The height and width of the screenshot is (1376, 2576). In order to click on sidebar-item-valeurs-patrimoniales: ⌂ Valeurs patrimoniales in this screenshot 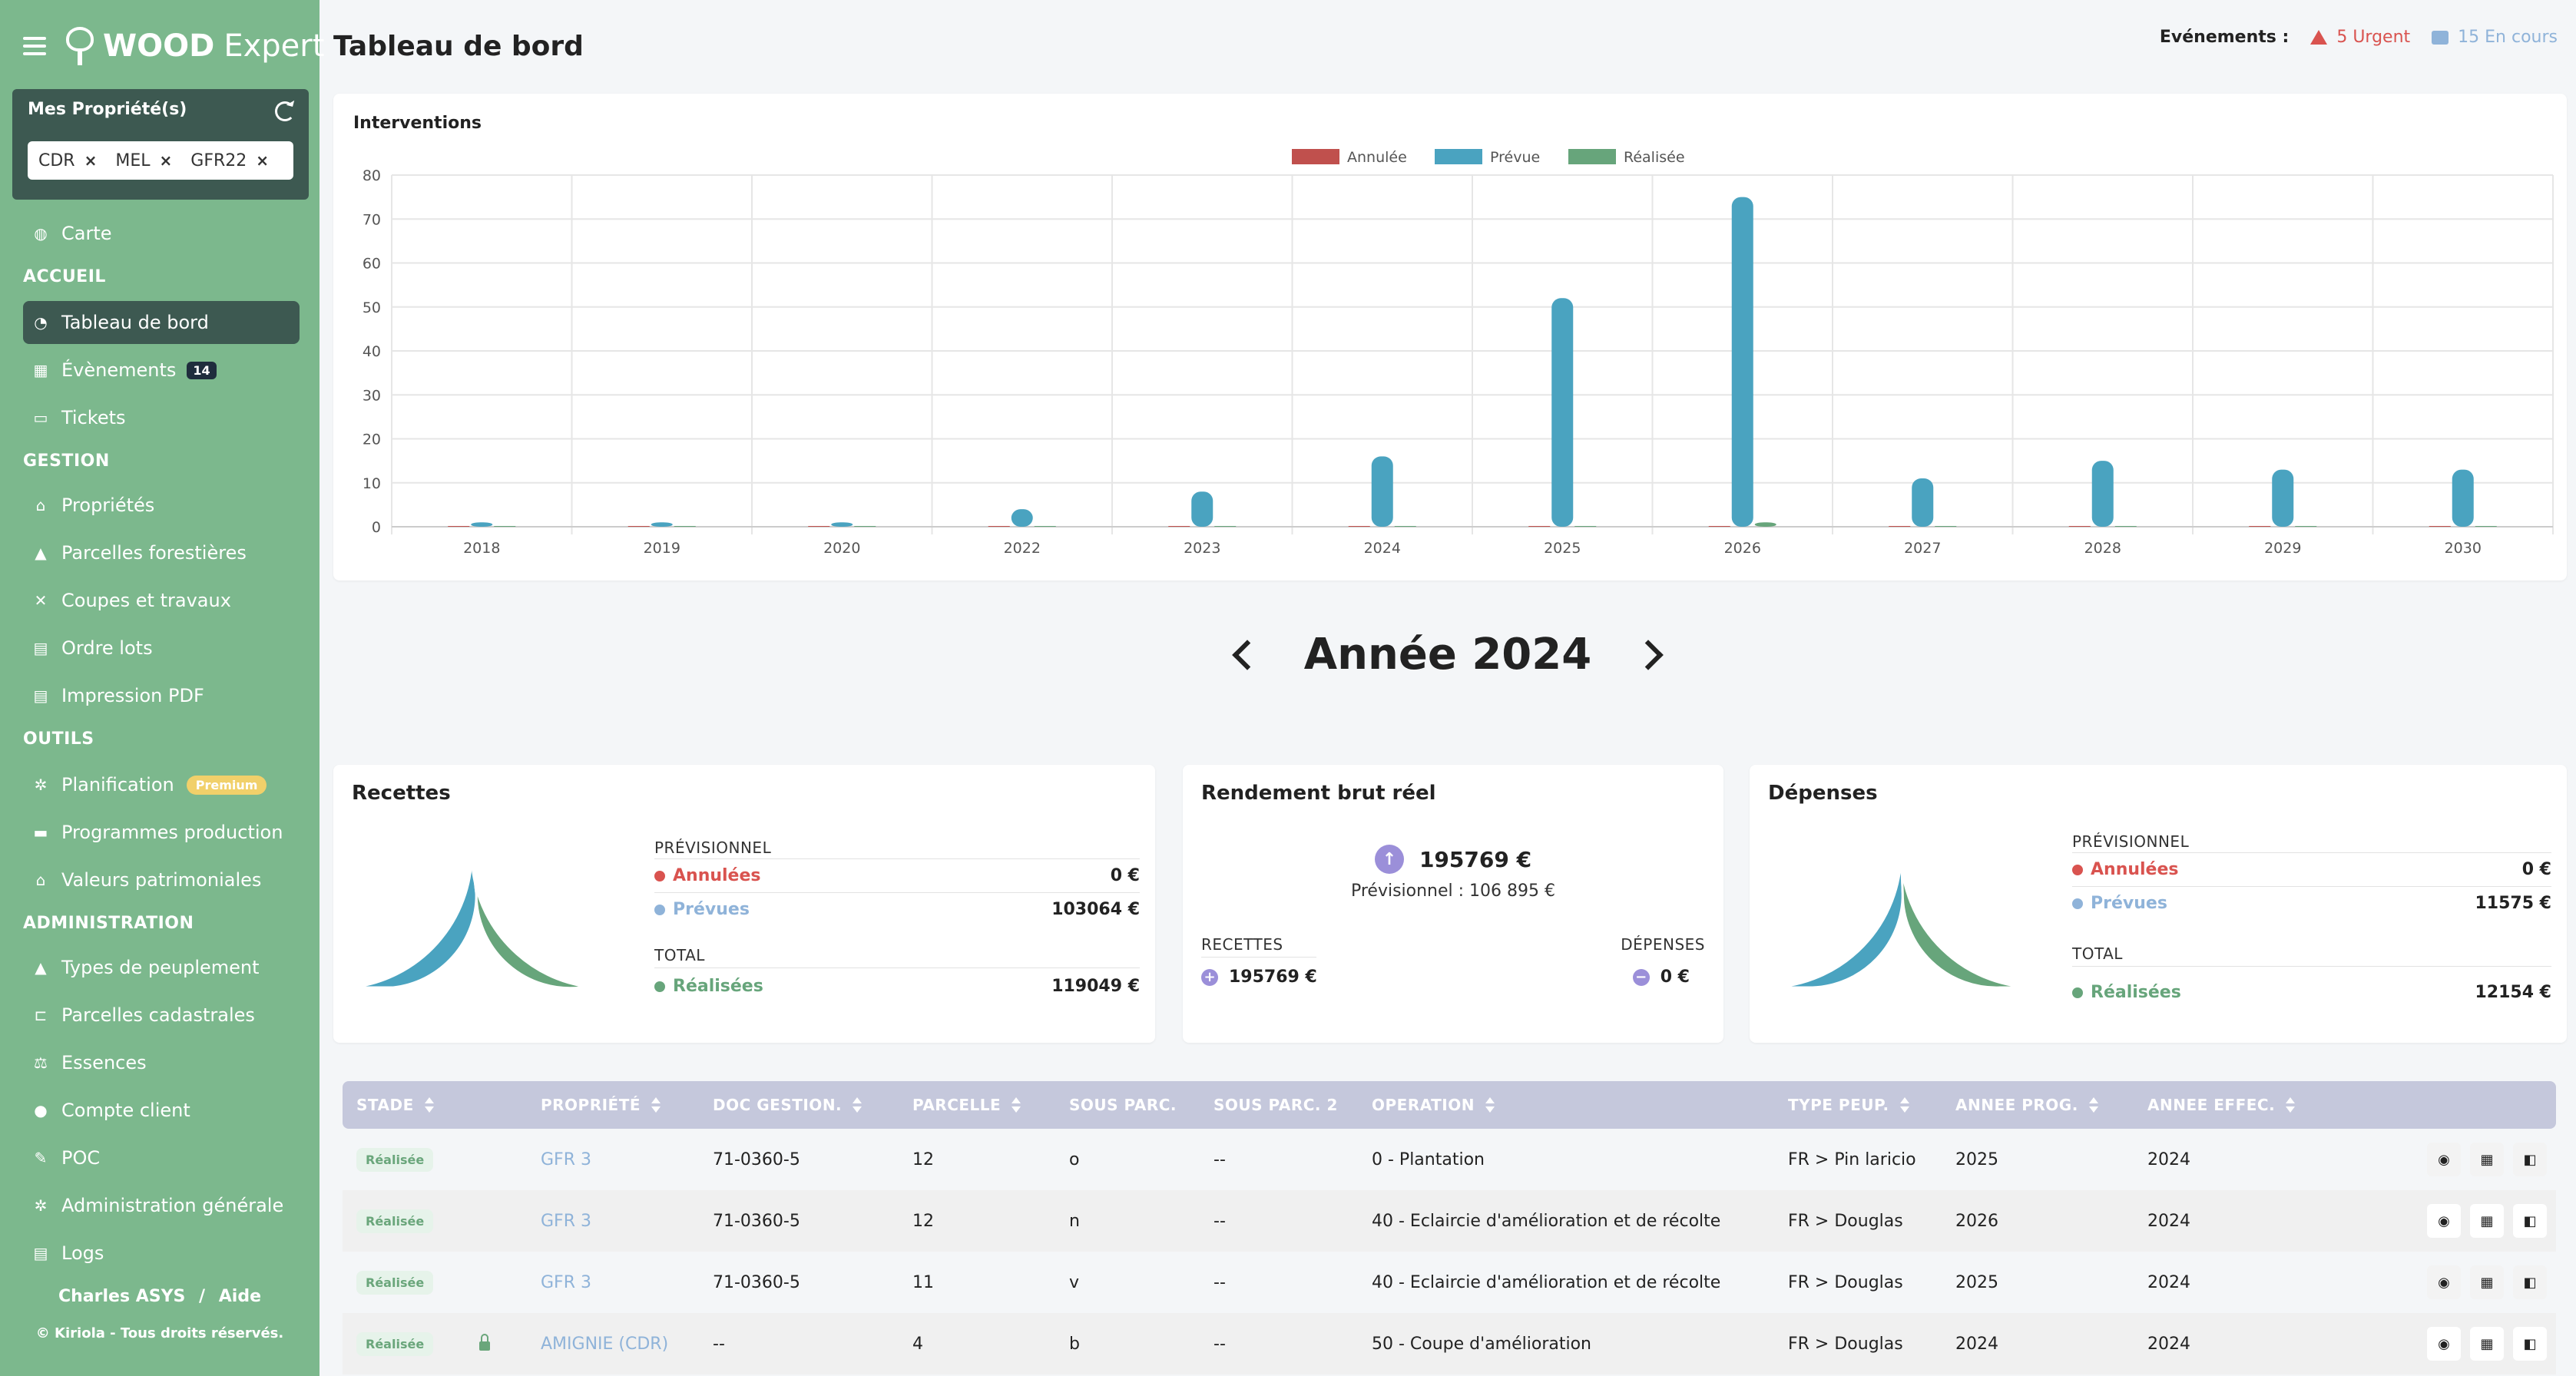, I will do `click(161, 880)`.